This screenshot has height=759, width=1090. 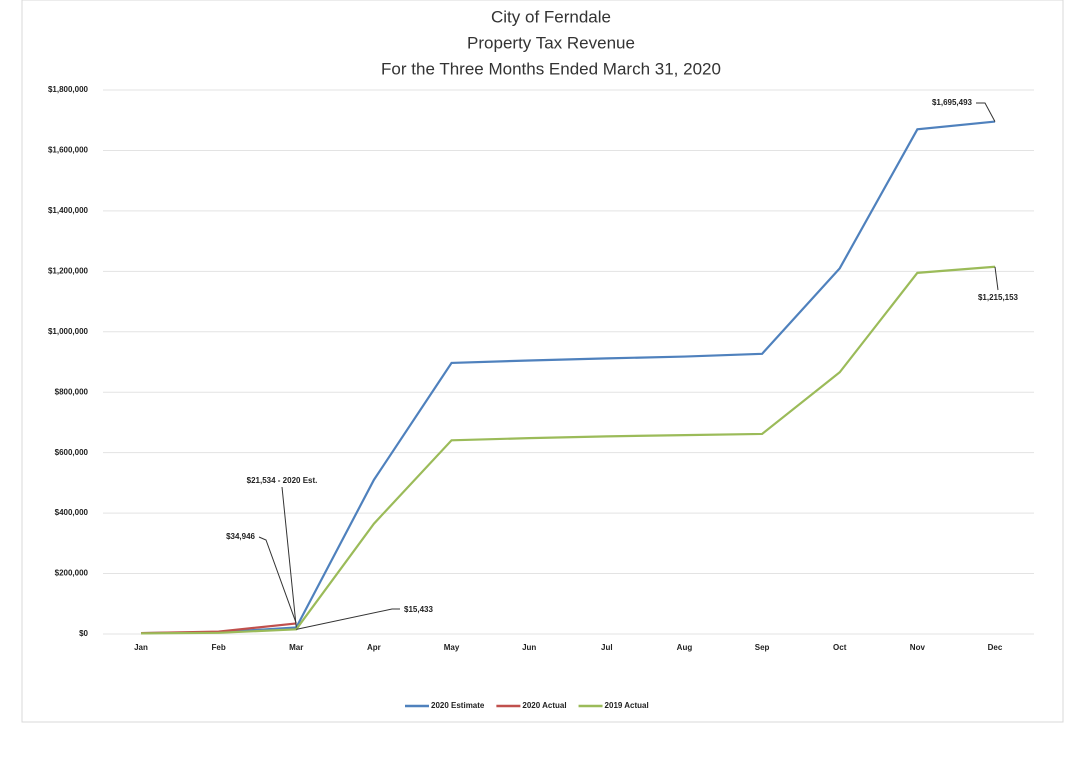 I want to click on x-tick-label: Jan, so click(x=141, y=647).